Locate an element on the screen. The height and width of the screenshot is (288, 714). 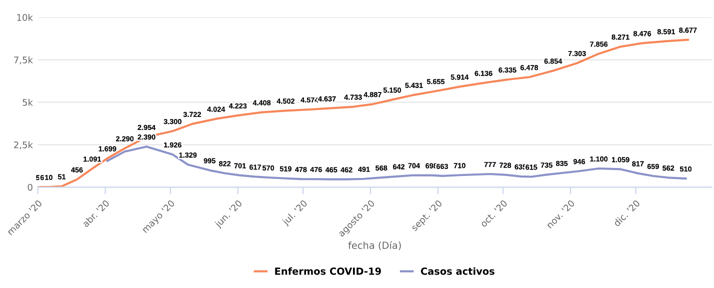
y-tick-label: 7,5k is located at coordinates (23, 60).